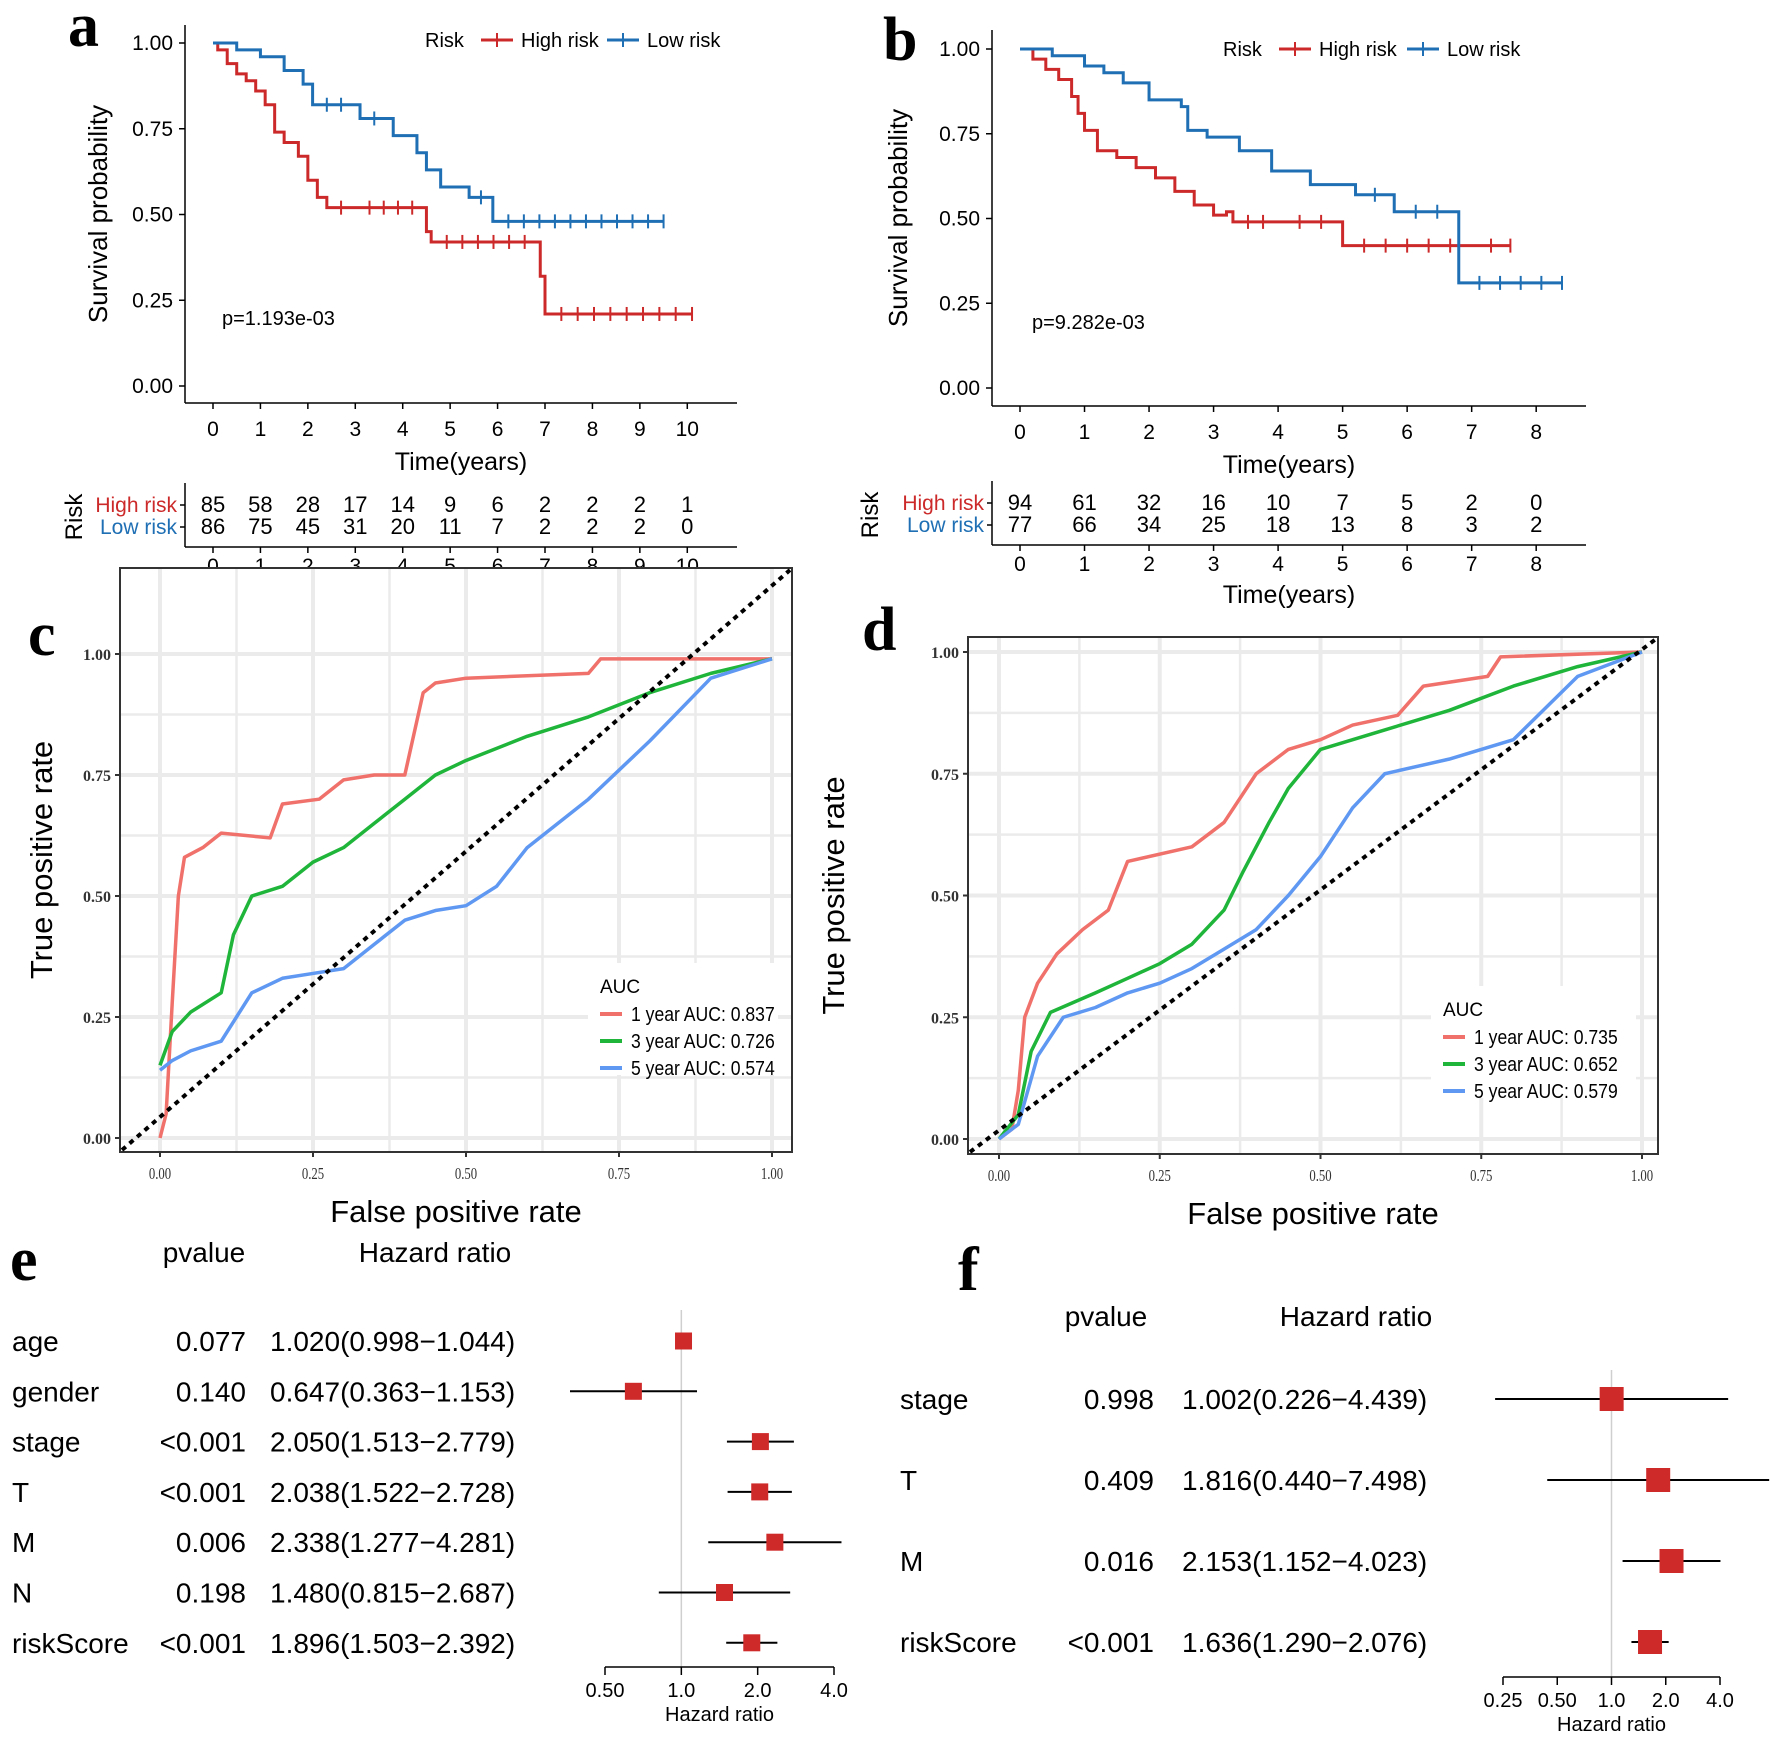  What do you see at coordinates (900, 40) in the screenshot?
I see `panel-letter: b` at bounding box center [900, 40].